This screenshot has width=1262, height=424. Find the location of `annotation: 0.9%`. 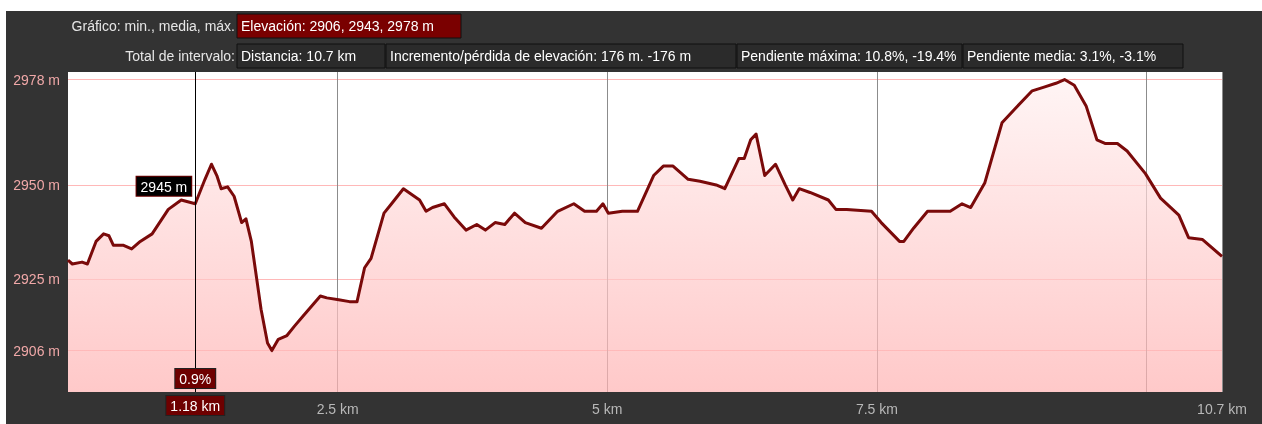

annotation: 0.9% is located at coordinates (195, 379).